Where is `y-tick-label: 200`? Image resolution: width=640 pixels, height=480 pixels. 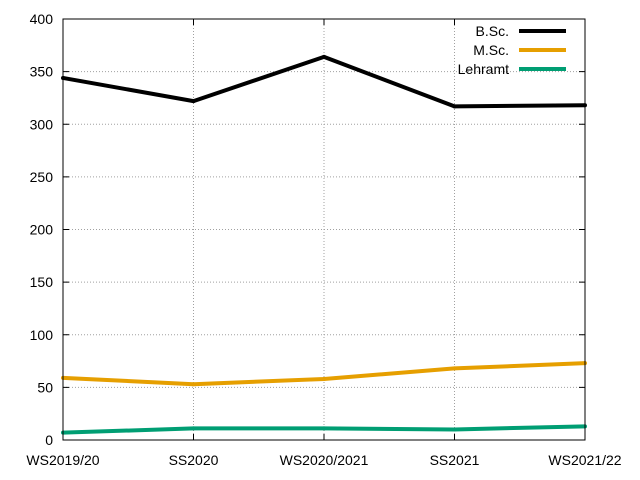
y-tick-label: 200 is located at coordinates (42, 230).